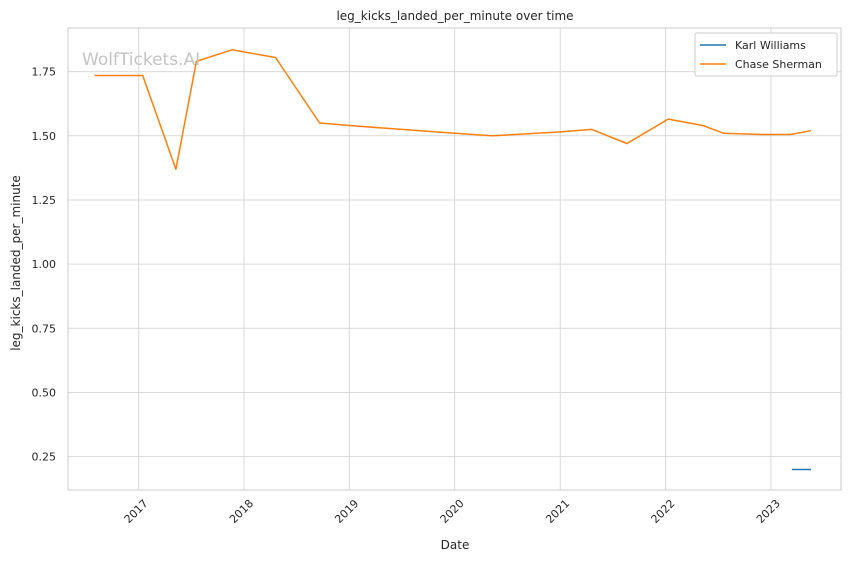 The height and width of the screenshot is (561, 852). I want to click on y-tick-label: 1.50, so click(44, 136).